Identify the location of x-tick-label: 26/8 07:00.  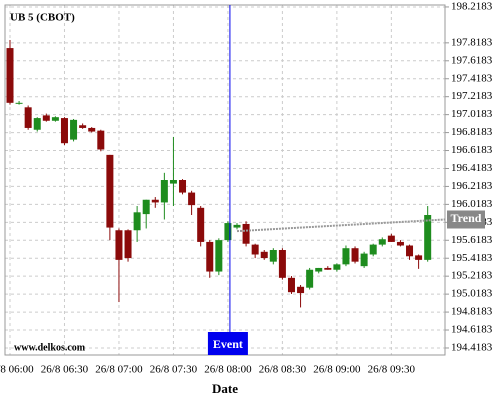
(119, 370).